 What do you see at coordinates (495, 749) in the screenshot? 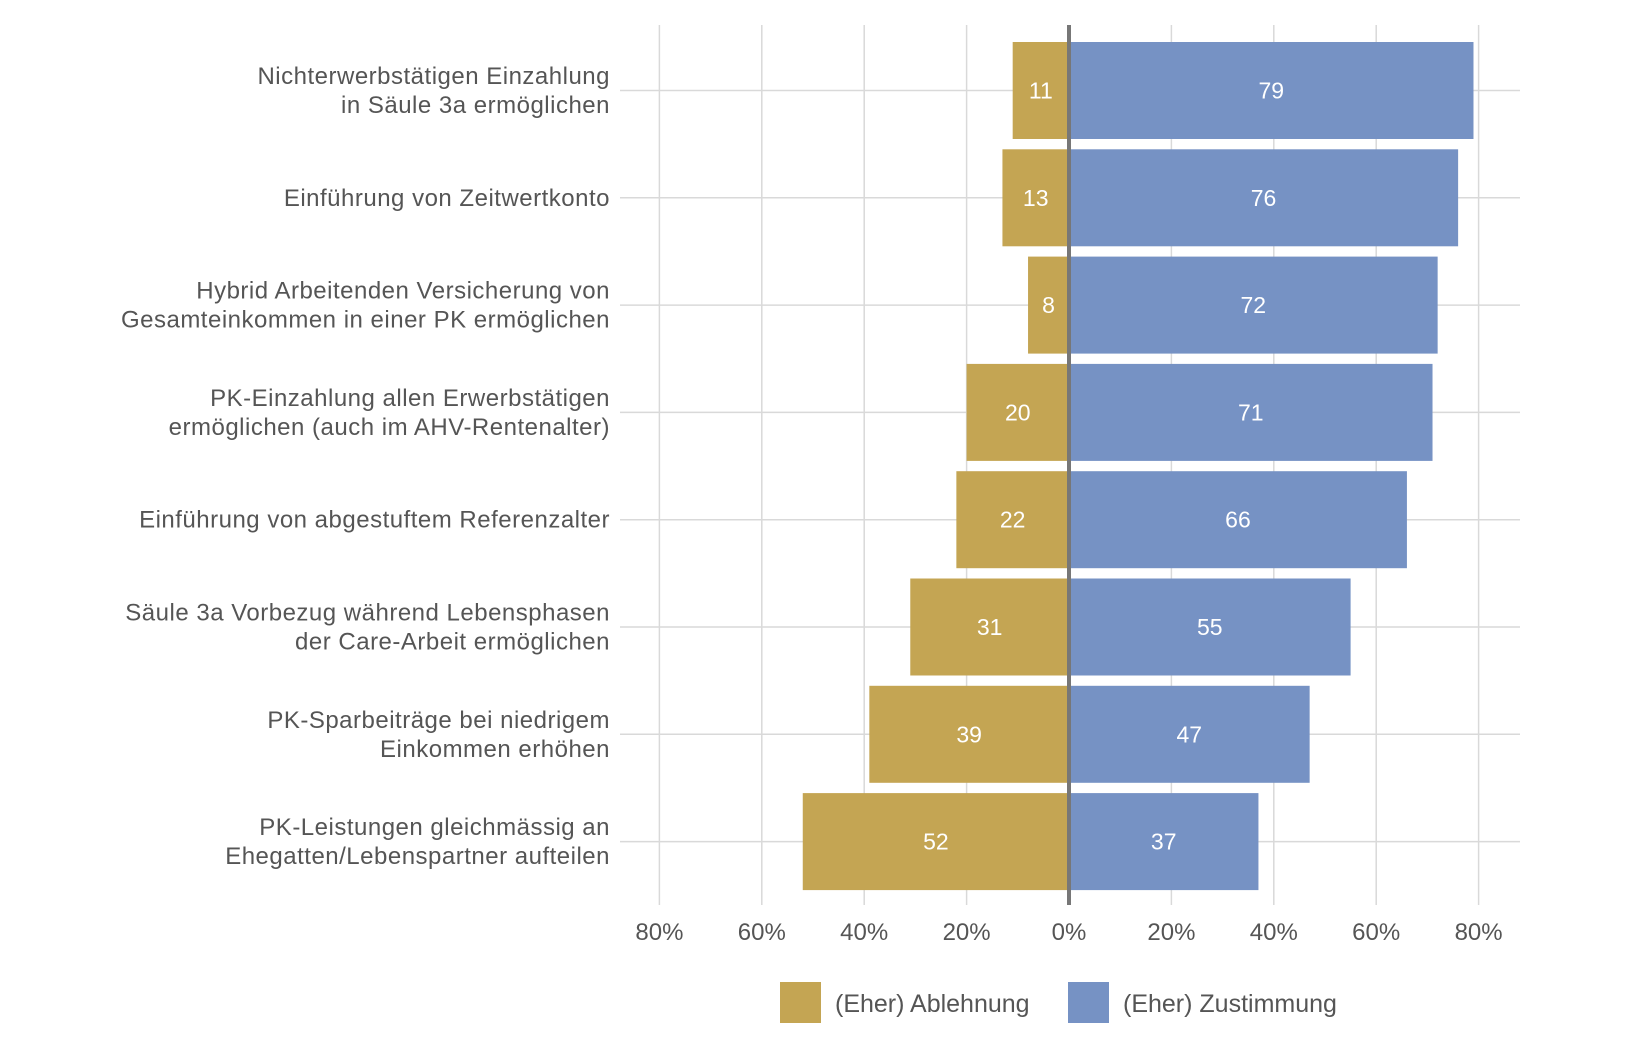
I see `category-label: Einkommen erhöhen` at bounding box center [495, 749].